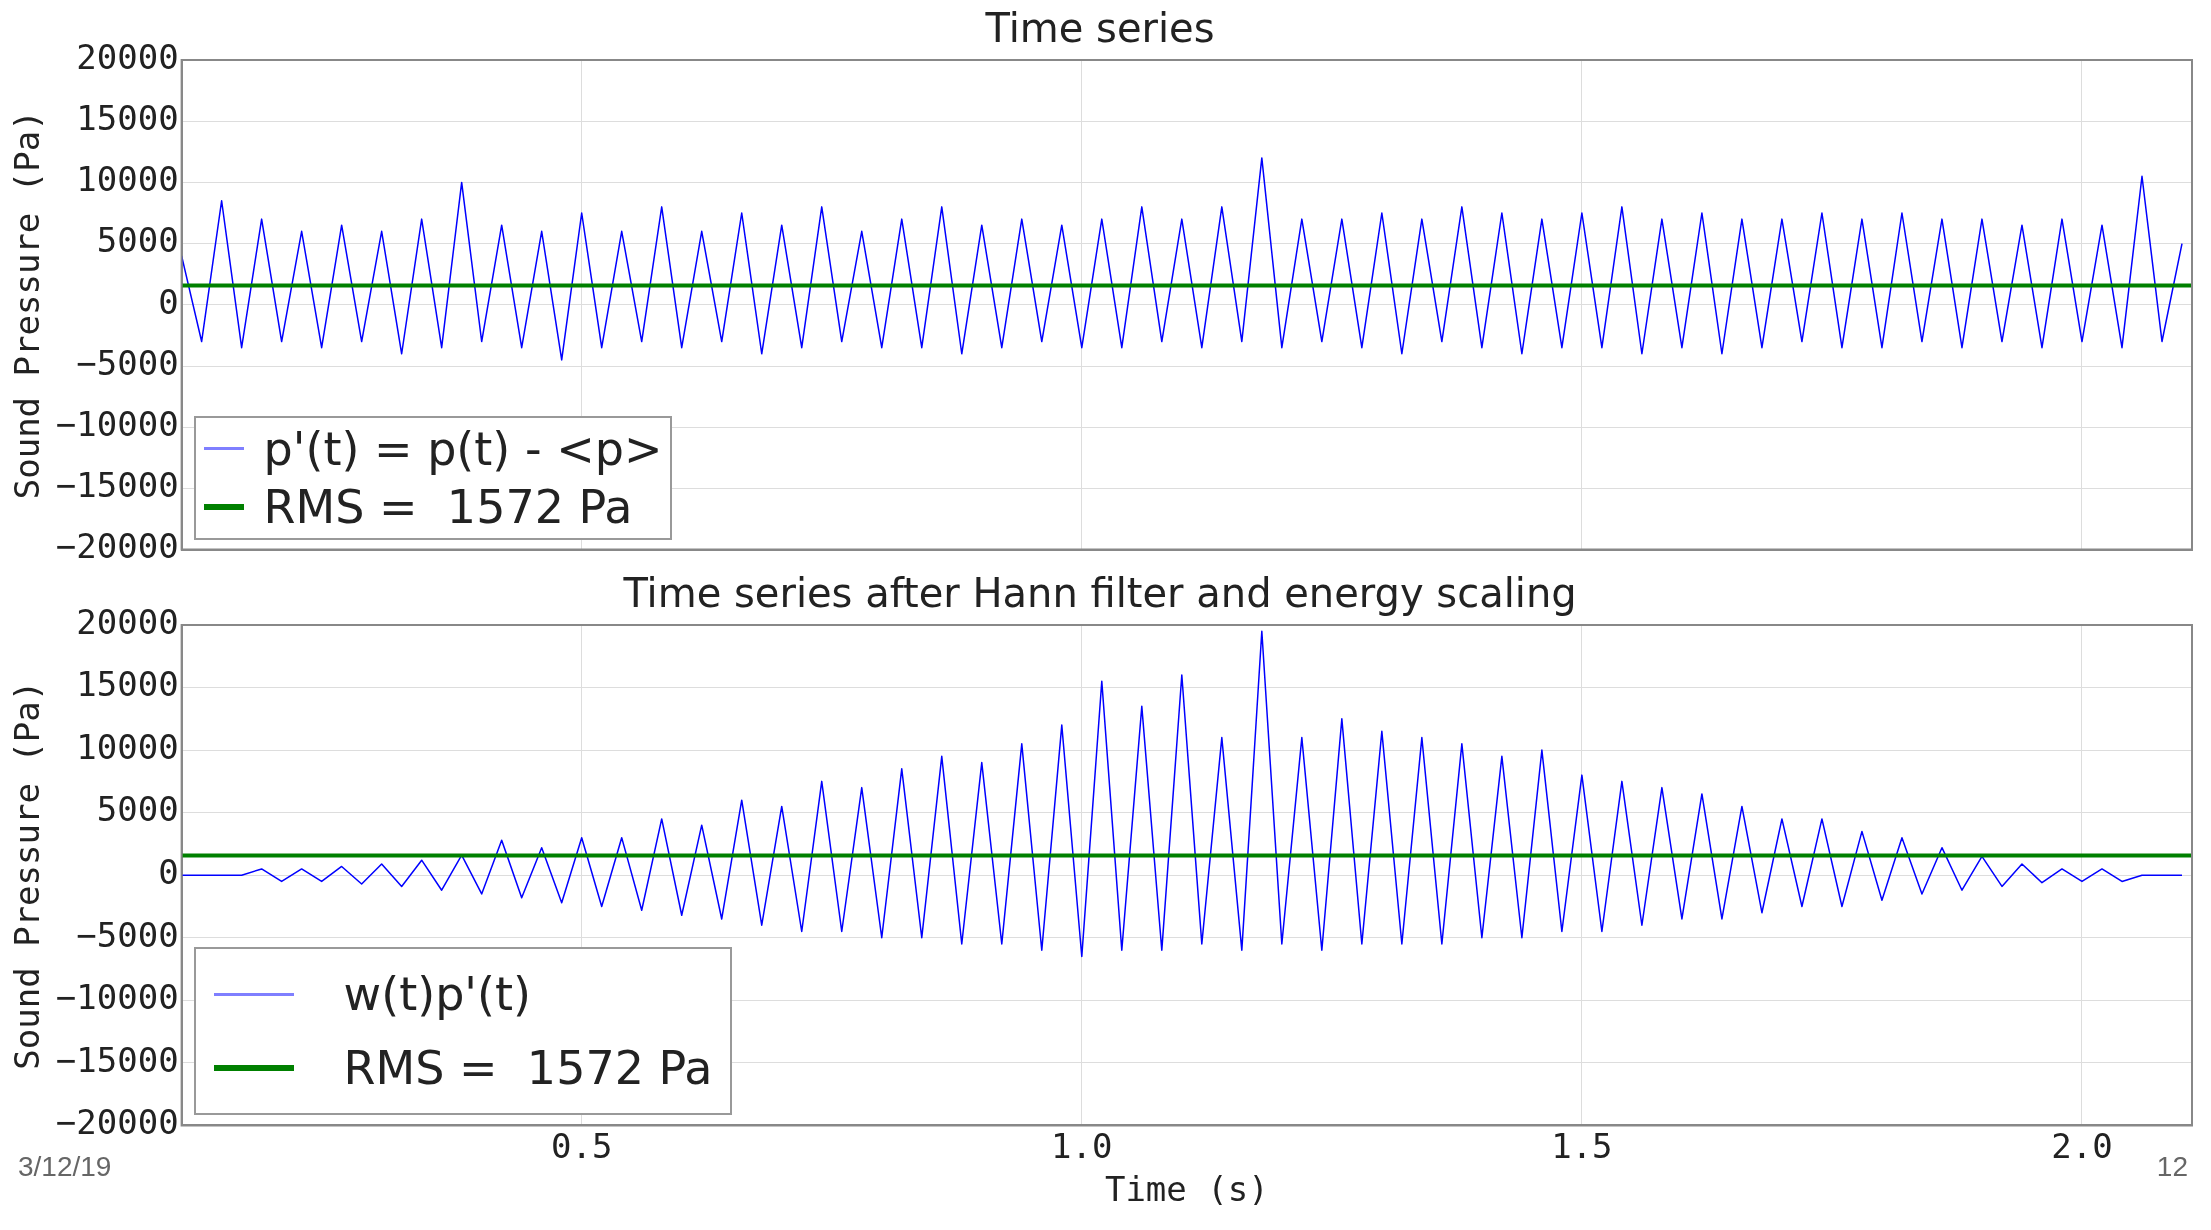 The image size is (2211, 1230). What do you see at coordinates (1582, 1145) in the screenshot?
I see `x-tick-label: 1.5` at bounding box center [1582, 1145].